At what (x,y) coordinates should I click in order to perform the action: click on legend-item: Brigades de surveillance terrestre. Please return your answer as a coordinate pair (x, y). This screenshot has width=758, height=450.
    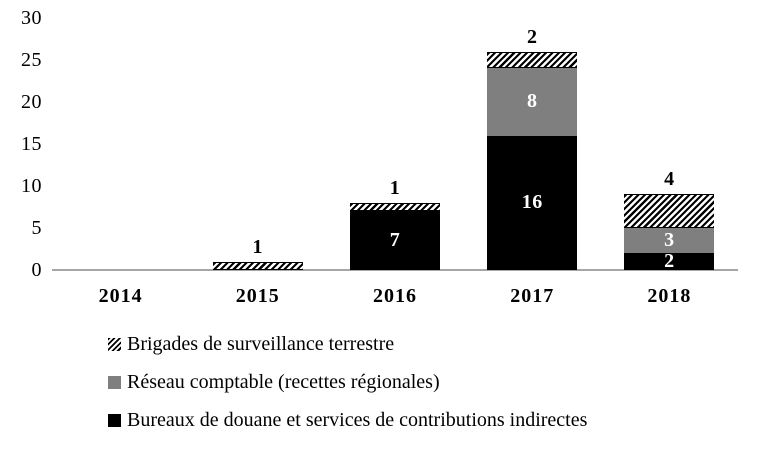
    Looking at the image, I should click on (347, 344).